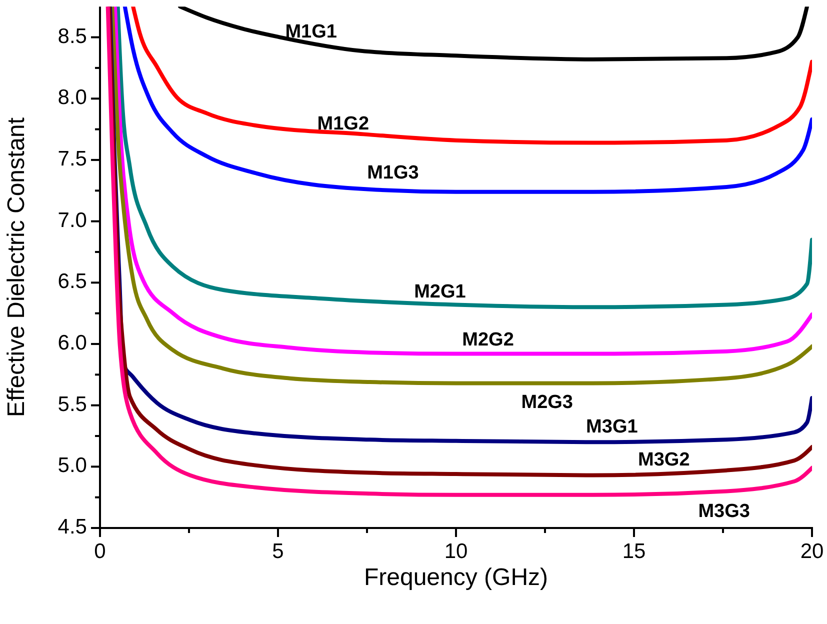 The height and width of the screenshot is (624, 827). I want to click on y-tick-label: 7.0, so click(72, 220).